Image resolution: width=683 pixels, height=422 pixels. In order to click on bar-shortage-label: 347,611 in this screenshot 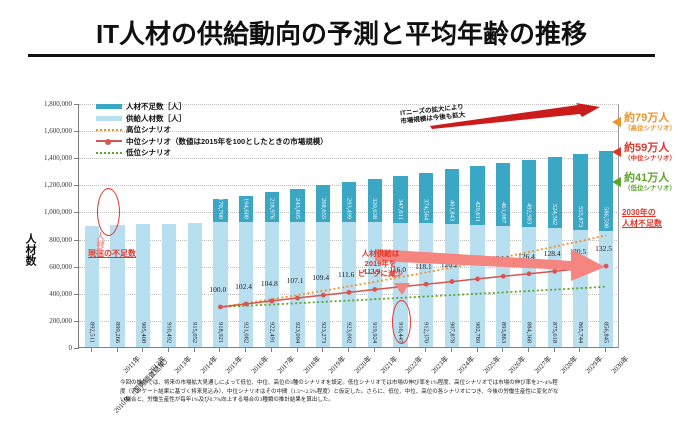, I will do `click(400, 209)`.